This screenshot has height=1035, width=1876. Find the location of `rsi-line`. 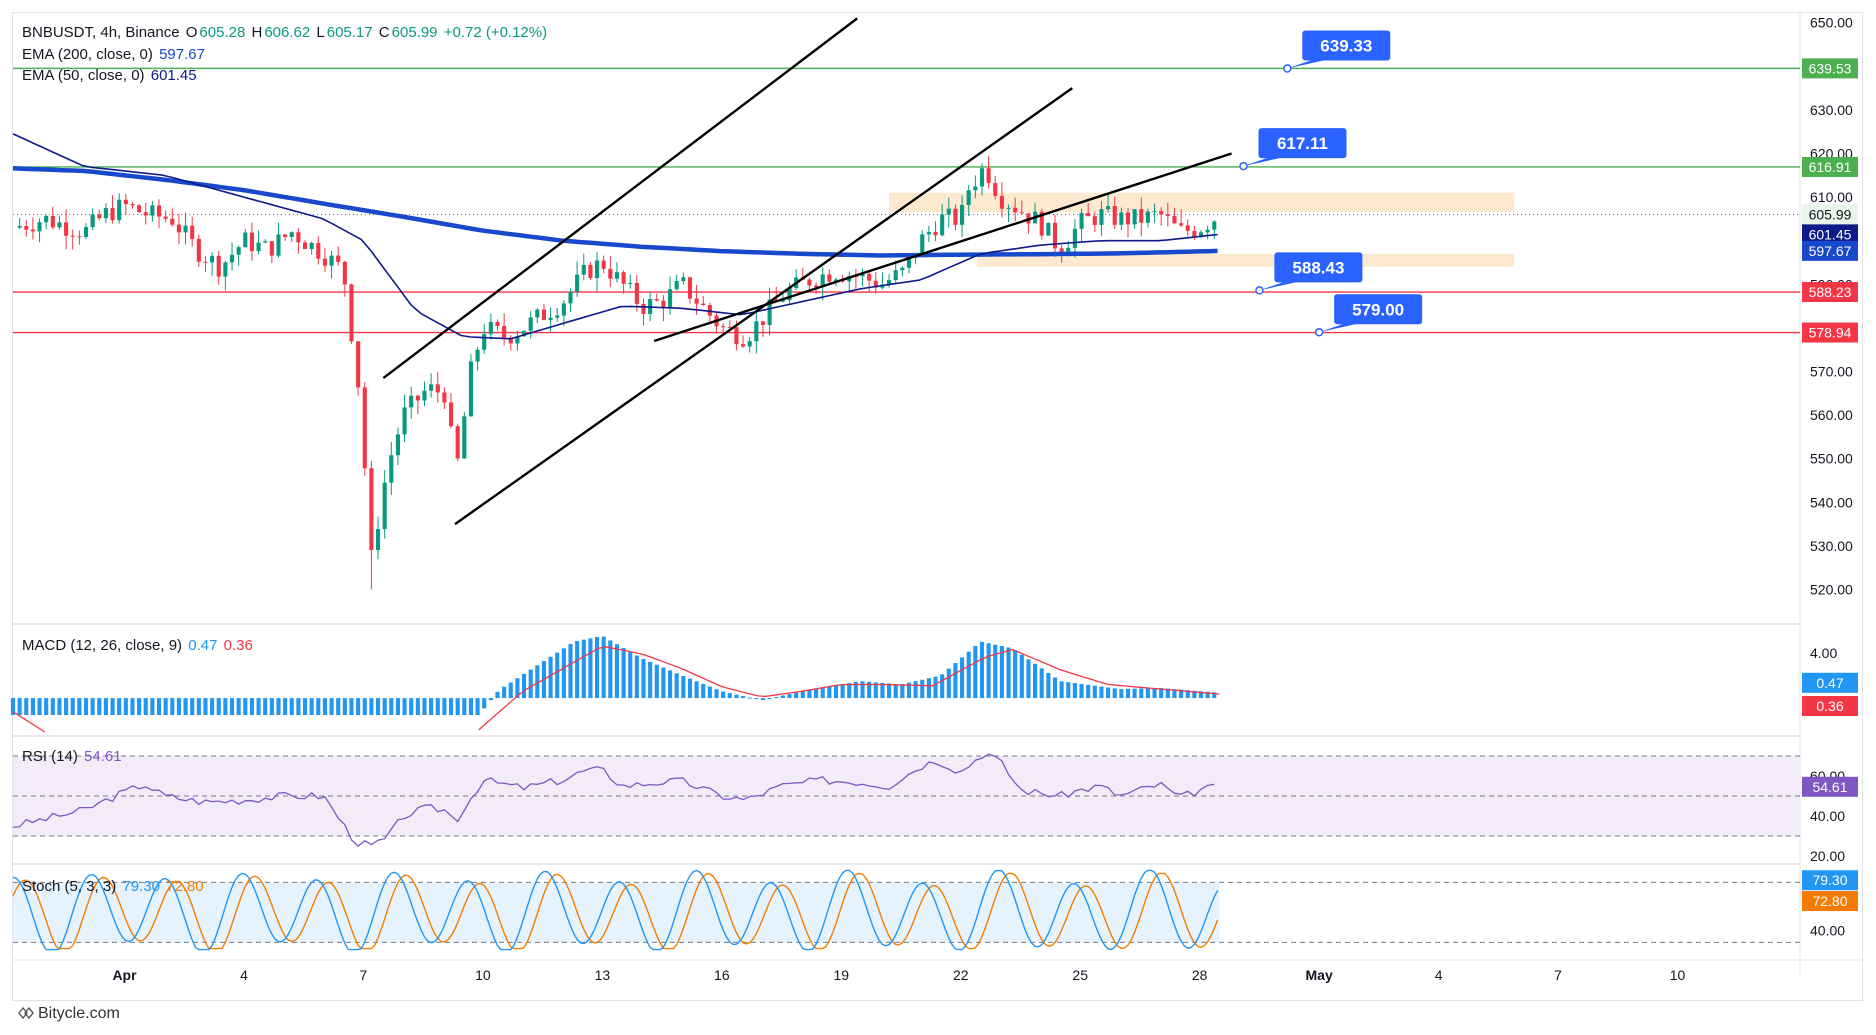

rsi-line is located at coordinates (613, 800).